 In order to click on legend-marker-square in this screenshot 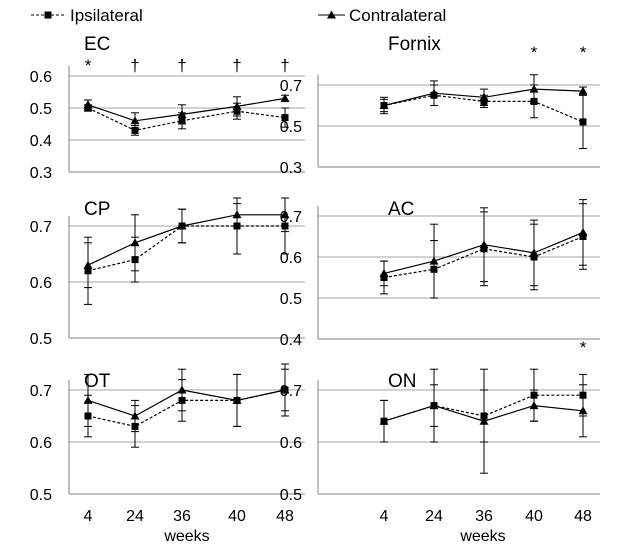, I will do `click(48, 15)`.